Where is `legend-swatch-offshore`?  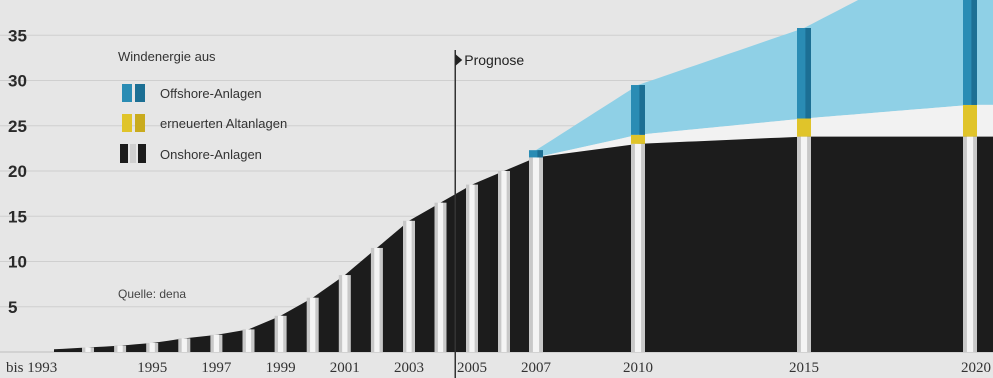 legend-swatch-offshore is located at coordinates (127, 93).